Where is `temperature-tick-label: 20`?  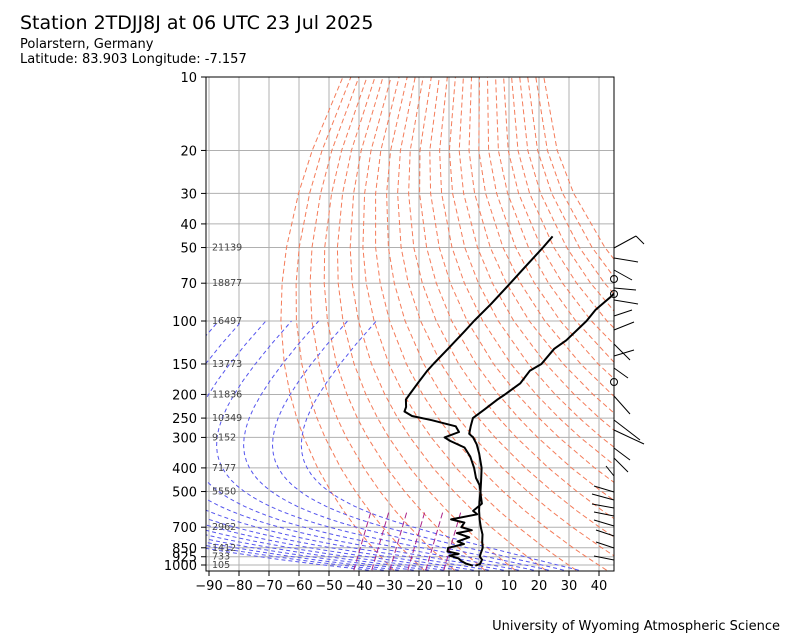 temperature-tick-label: 20 is located at coordinates (539, 586).